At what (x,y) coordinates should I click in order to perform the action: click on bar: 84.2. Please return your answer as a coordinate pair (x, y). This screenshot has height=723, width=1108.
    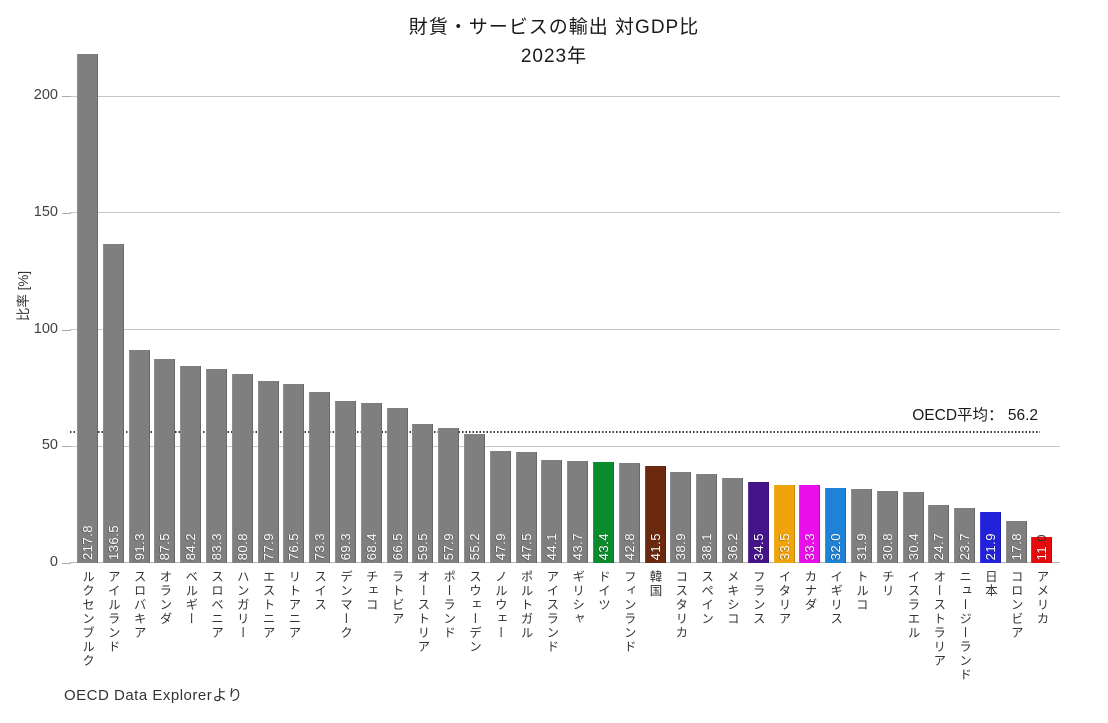
    Looking at the image, I should click on (191, 464).